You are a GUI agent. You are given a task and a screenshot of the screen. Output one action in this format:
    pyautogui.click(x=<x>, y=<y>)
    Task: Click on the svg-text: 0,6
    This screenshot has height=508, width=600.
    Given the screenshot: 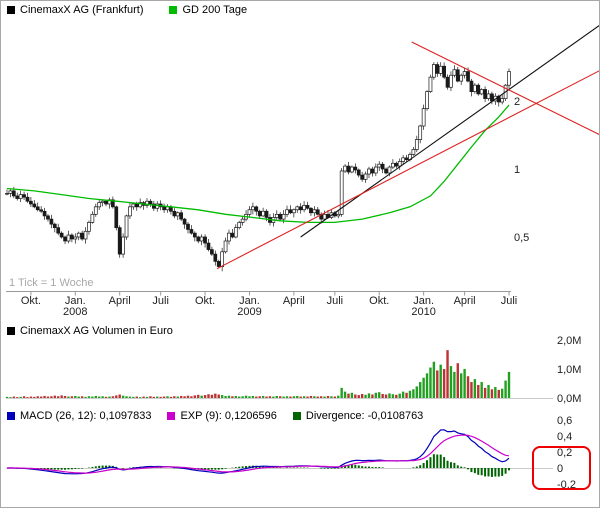 What is the action you would take?
    pyautogui.click(x=564, y=421)
    